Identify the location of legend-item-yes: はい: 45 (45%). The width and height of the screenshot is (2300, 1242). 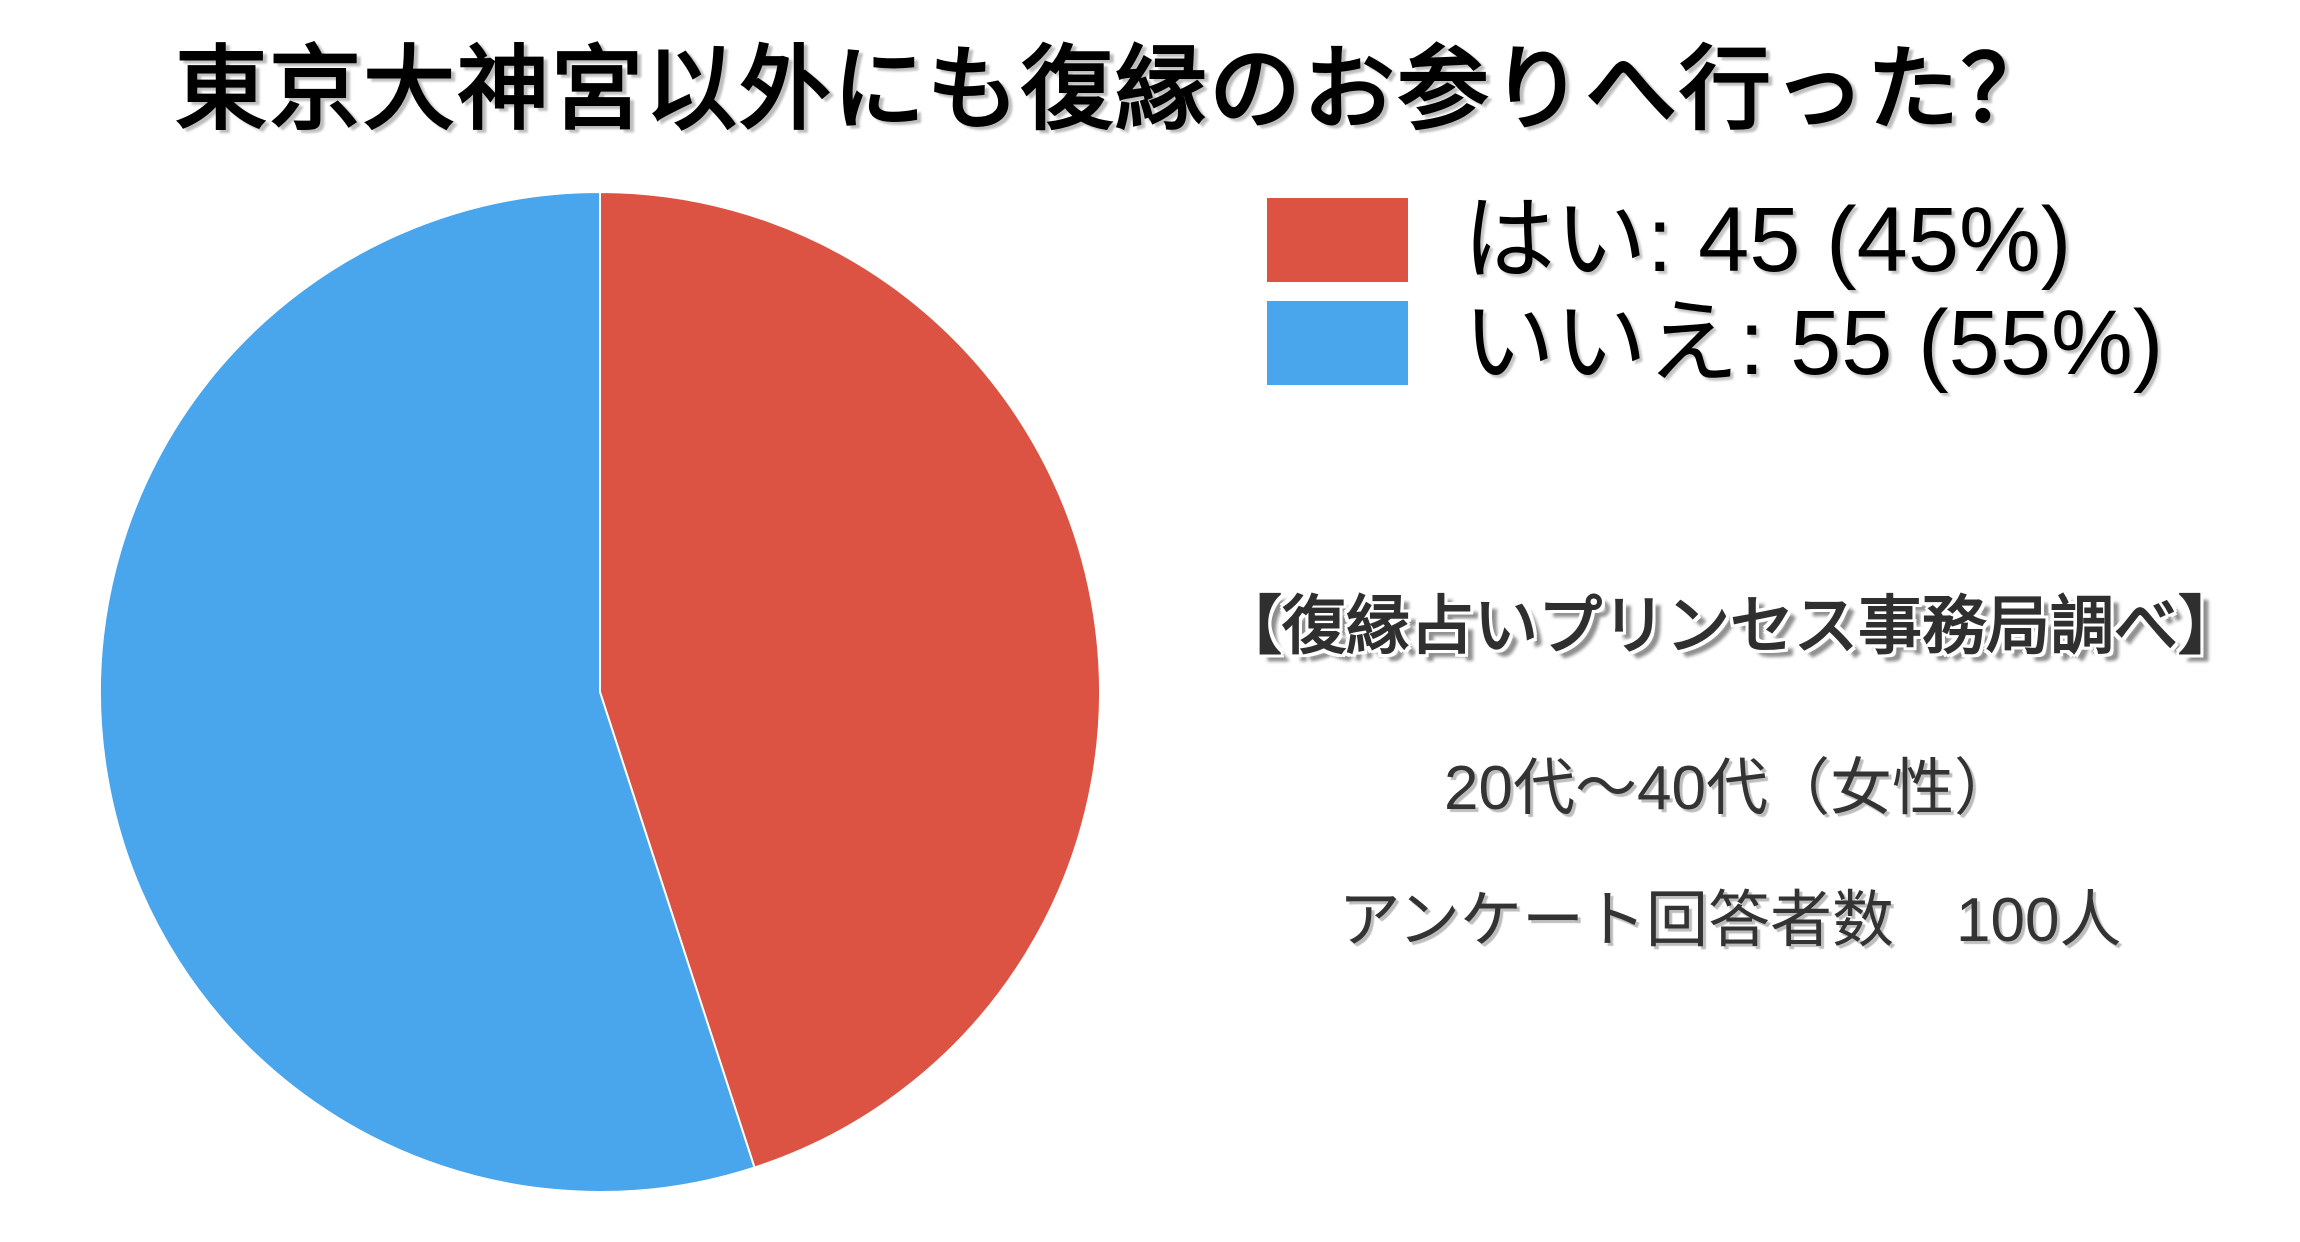
(1715, 240).